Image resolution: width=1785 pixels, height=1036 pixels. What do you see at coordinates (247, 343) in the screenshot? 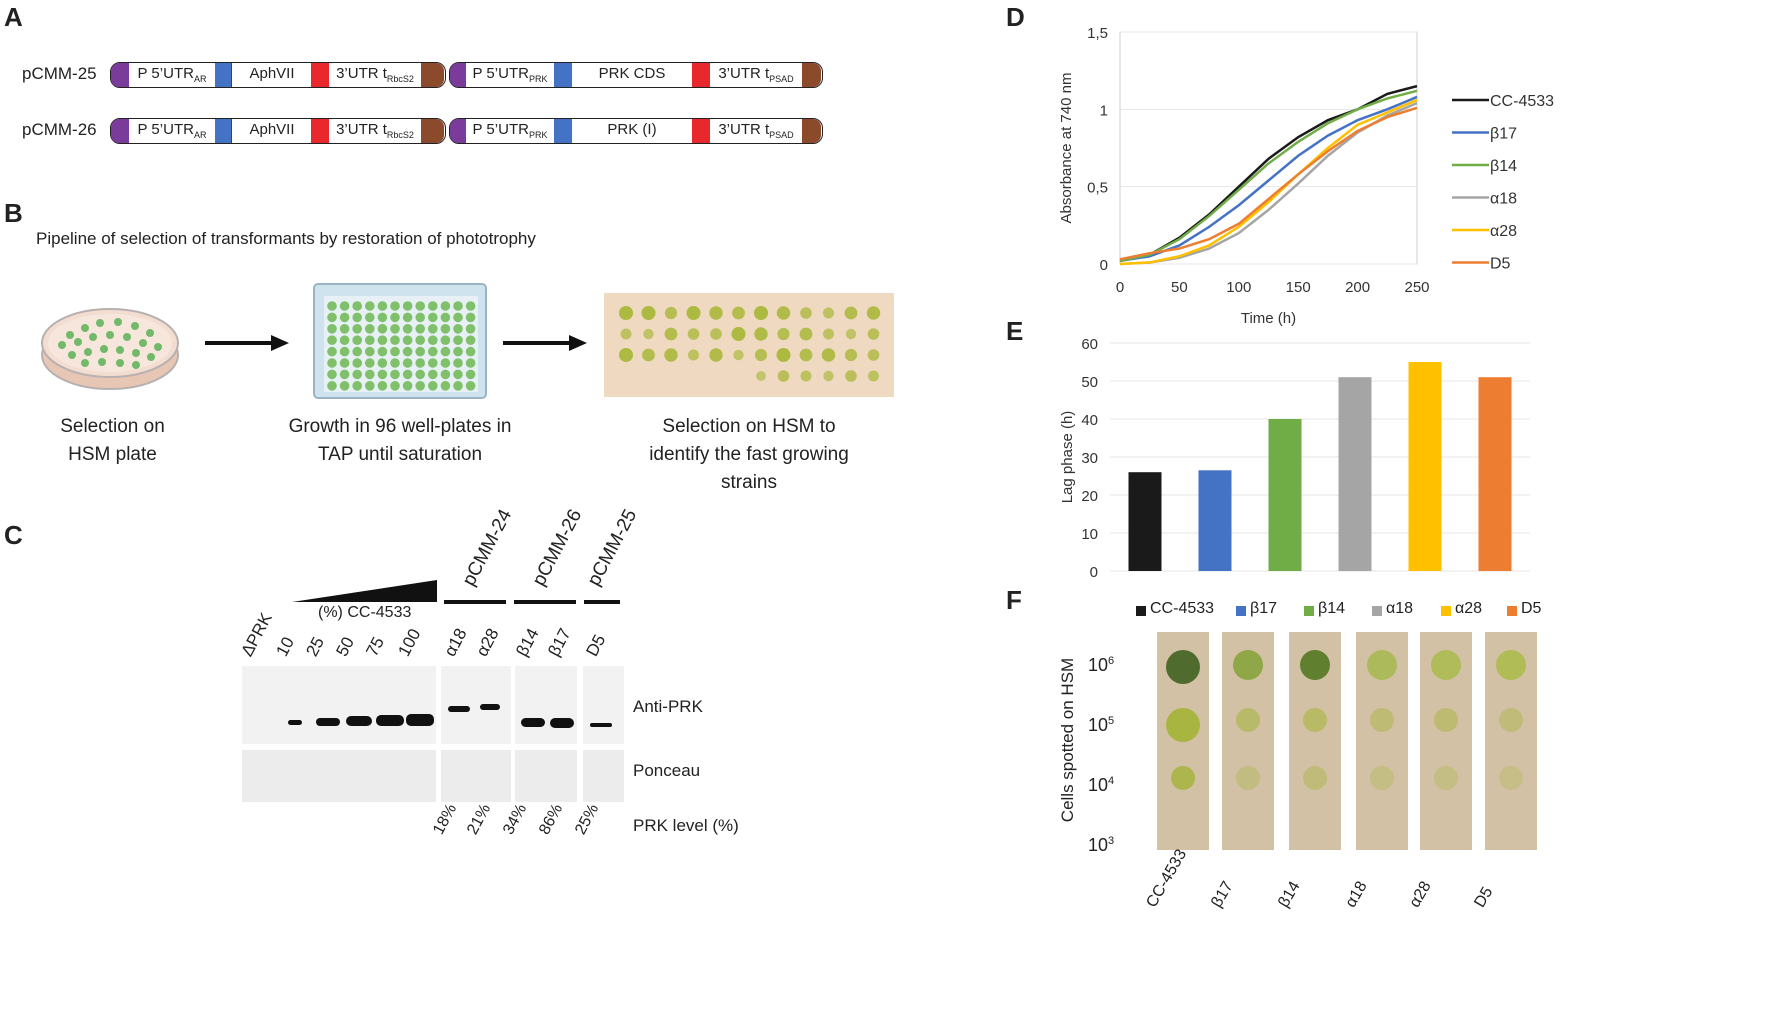
I see `arrow-icon` at bounding box center [247, 343].